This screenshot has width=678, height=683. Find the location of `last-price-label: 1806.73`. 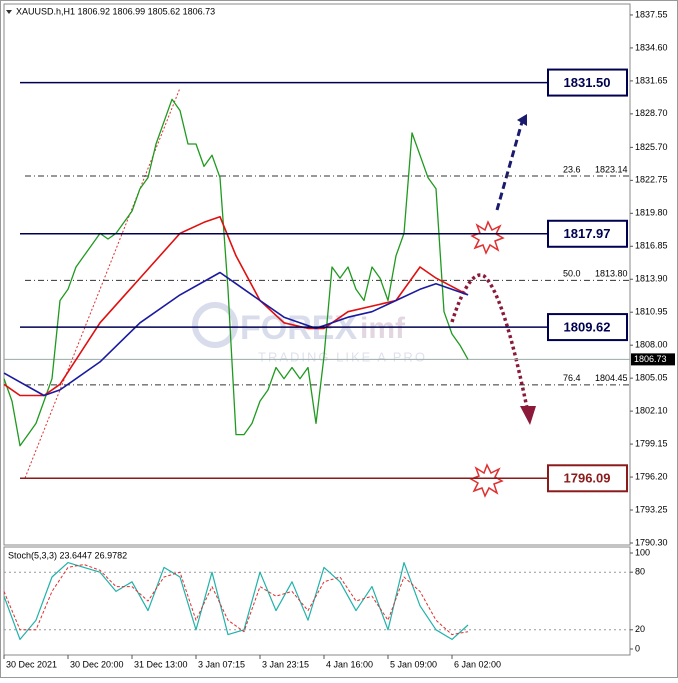

last-price-label: 1806.73 is located at coordinates (650, 359).